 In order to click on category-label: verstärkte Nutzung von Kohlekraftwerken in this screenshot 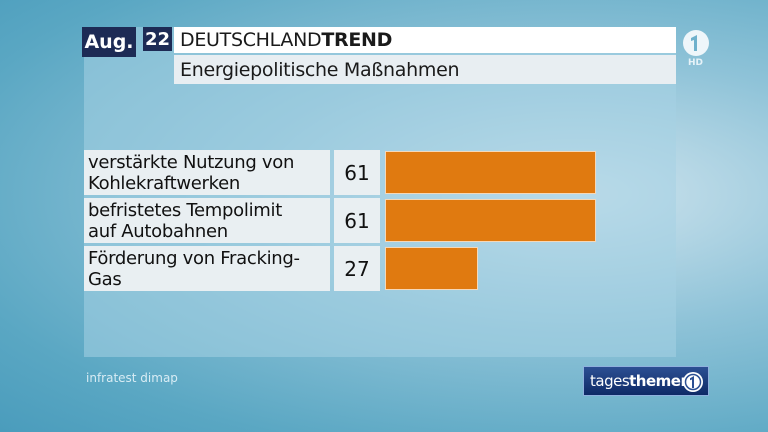, I will do `click(207, 172)`.